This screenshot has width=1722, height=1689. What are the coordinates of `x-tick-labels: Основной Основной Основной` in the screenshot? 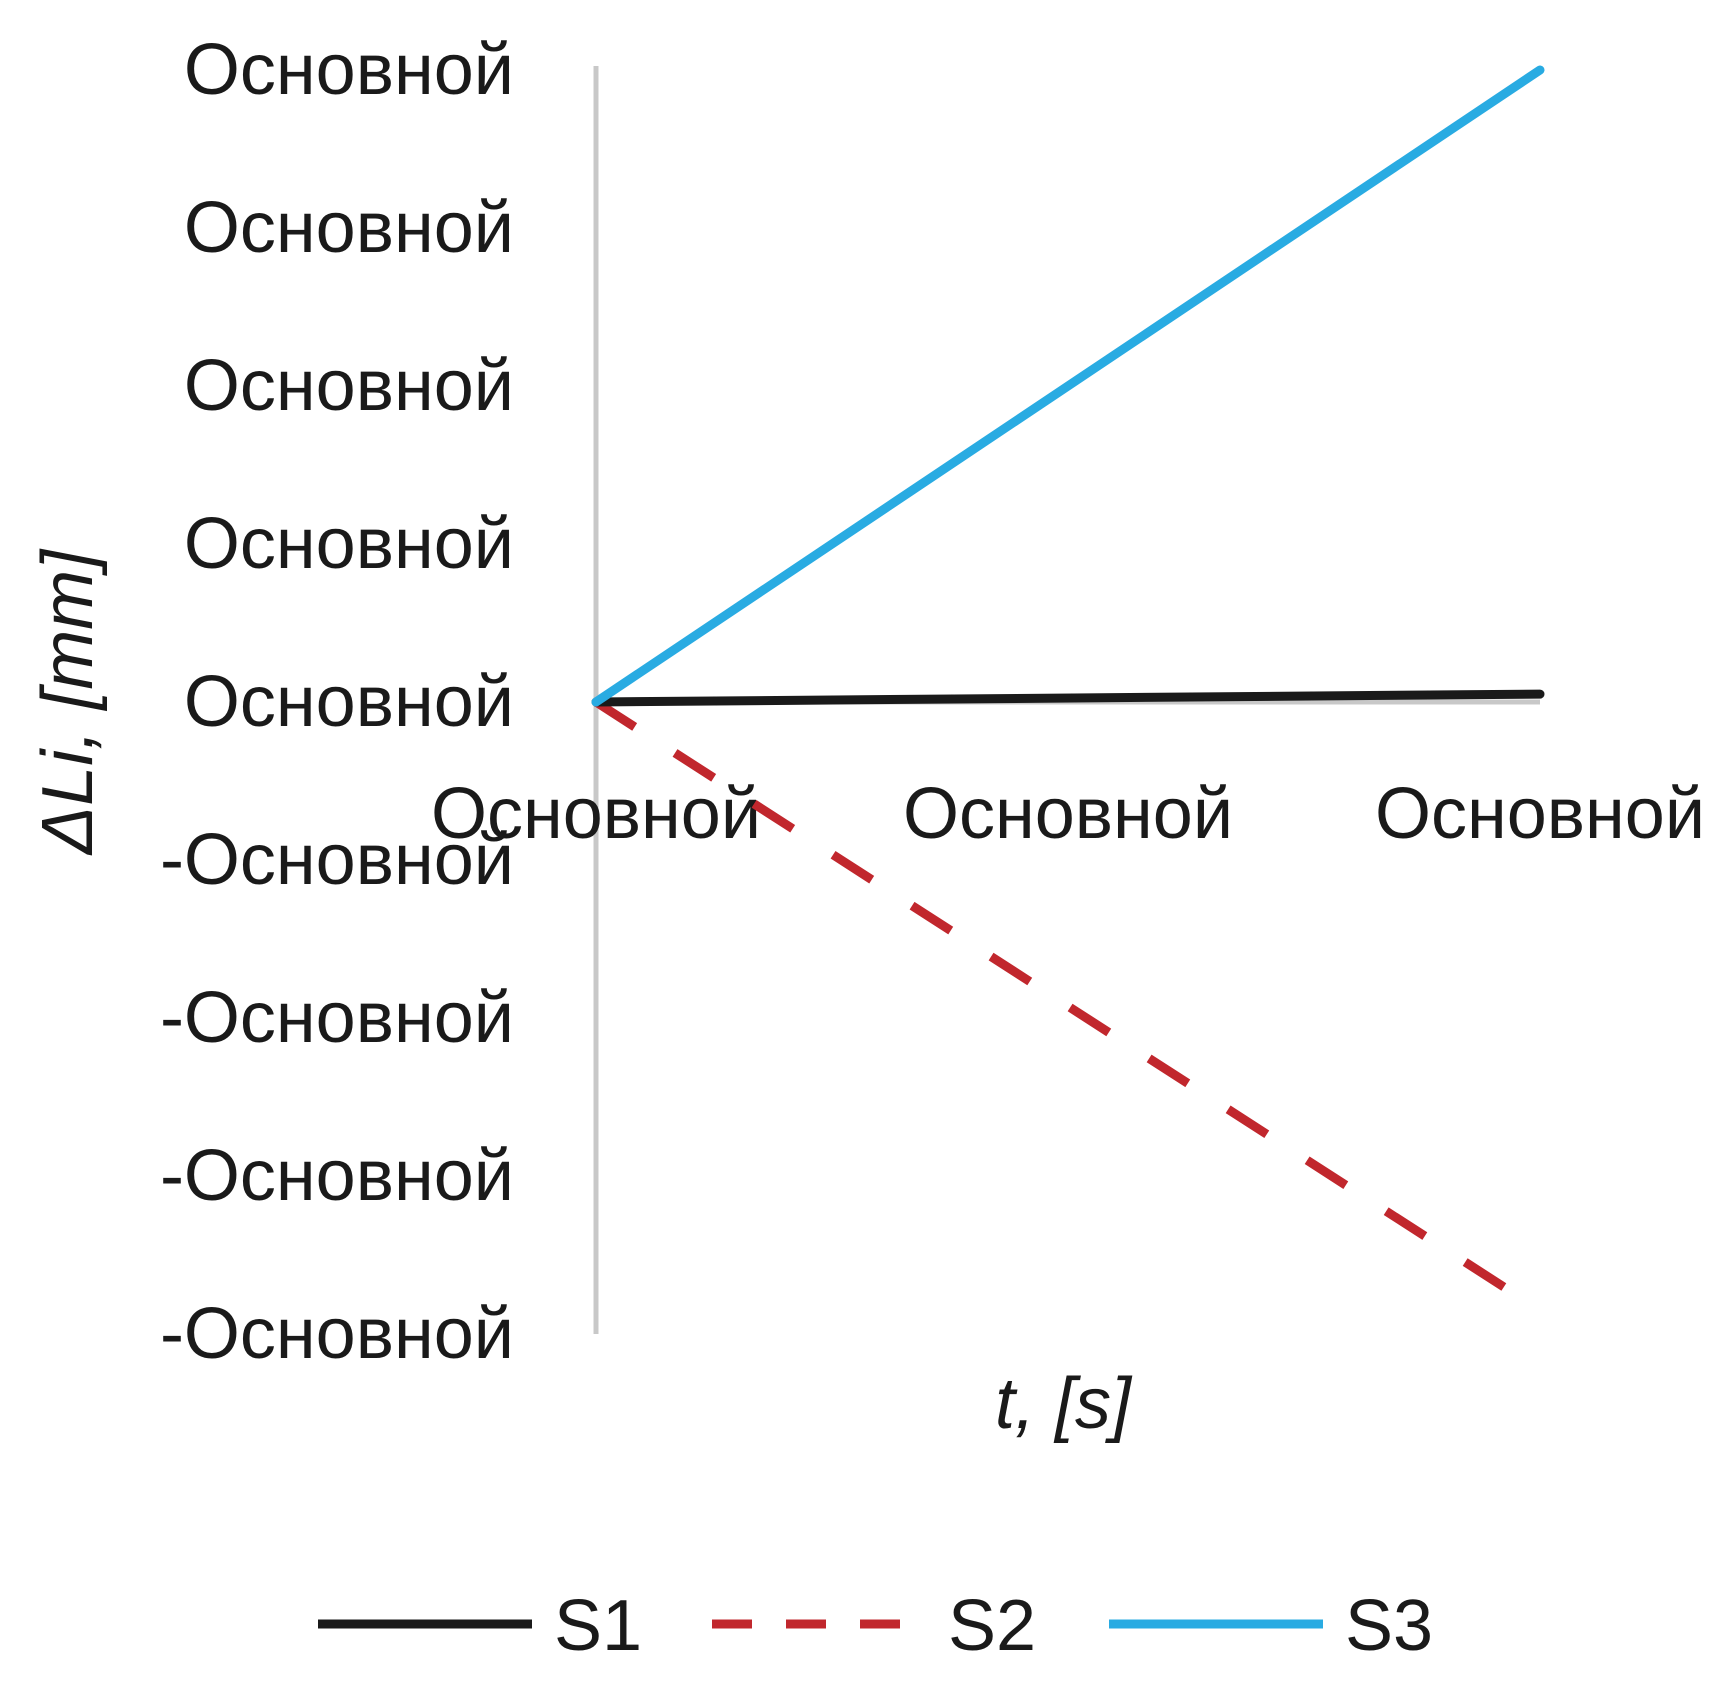 It's located at (1068, 814).